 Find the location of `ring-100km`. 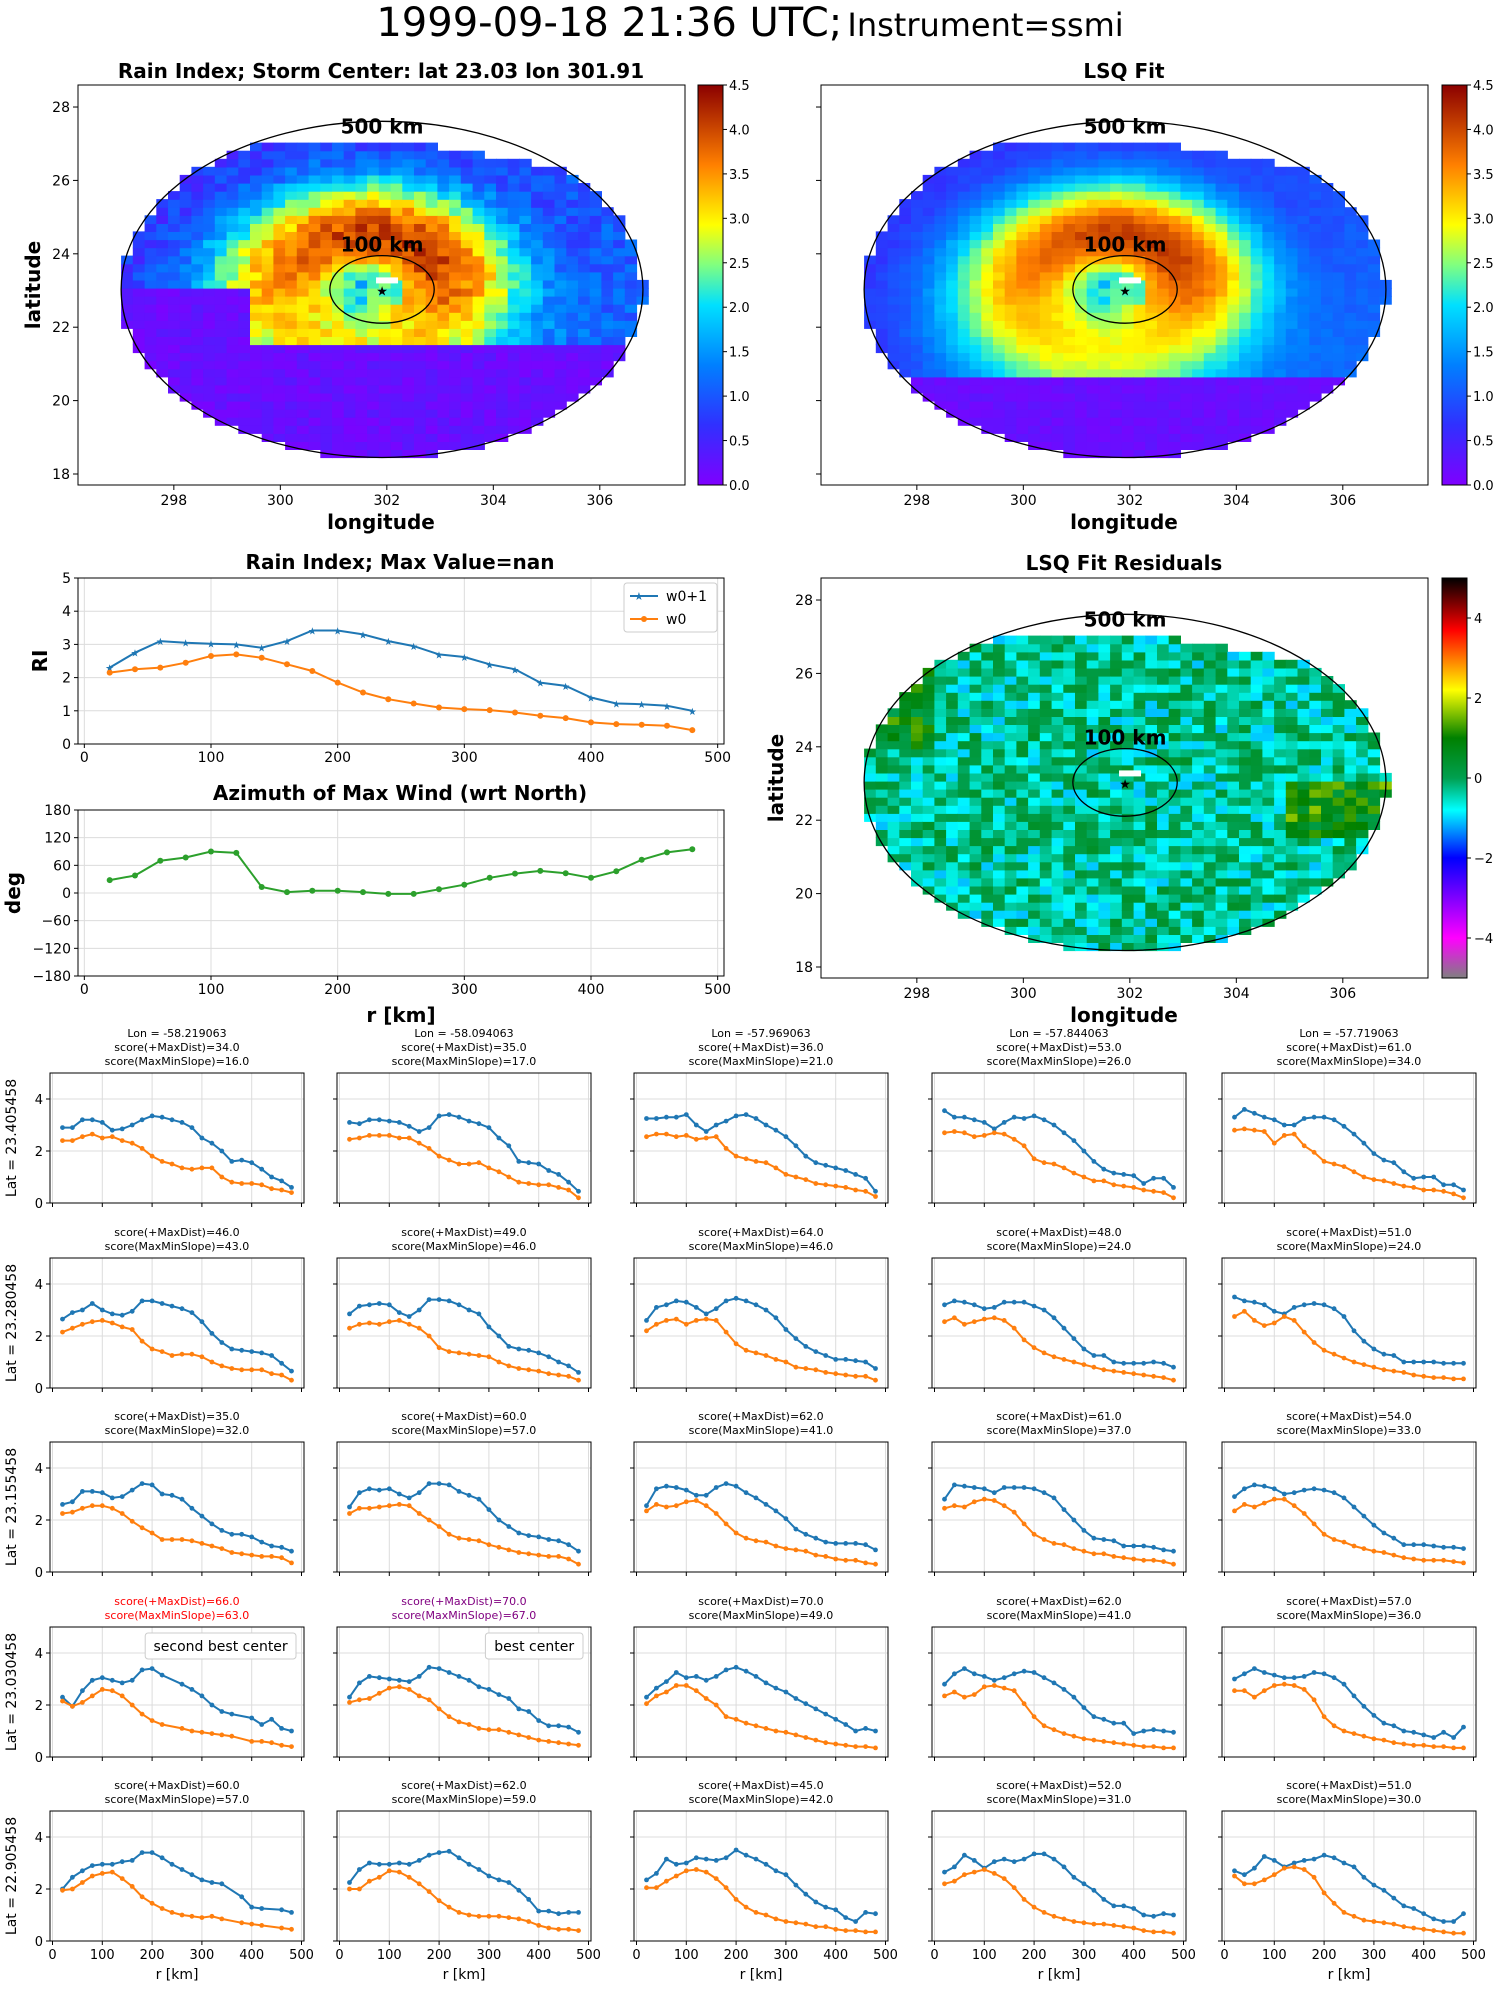

ring-100km is located at coordinates (1125, 289).